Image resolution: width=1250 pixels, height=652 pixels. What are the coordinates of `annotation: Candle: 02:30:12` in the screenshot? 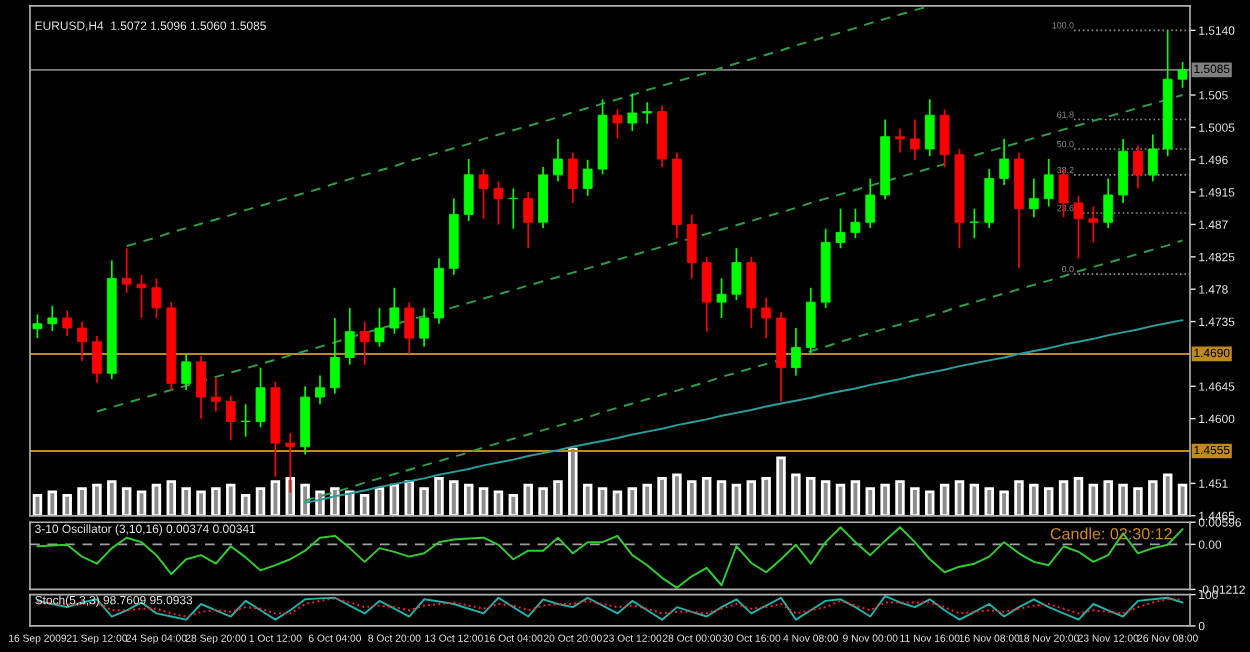 It's located at (1111, 533).